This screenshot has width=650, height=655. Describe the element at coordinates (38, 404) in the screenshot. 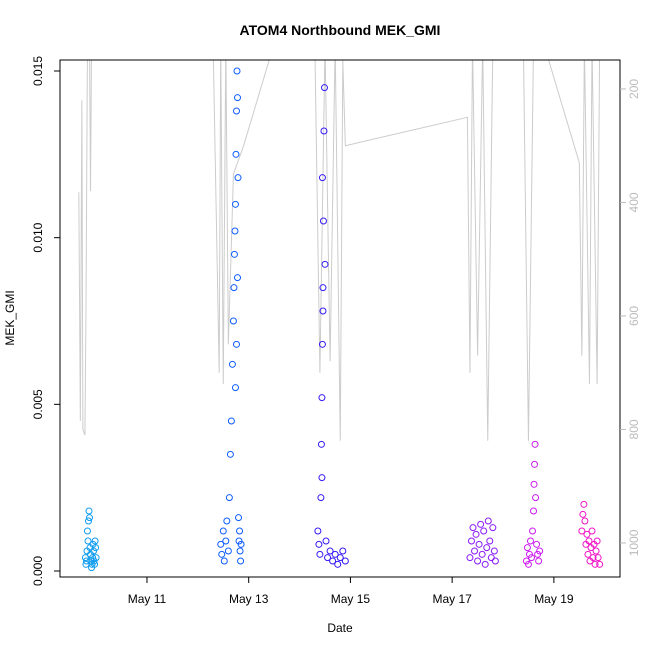

I see `y-tick-label: 0.005` at that location.